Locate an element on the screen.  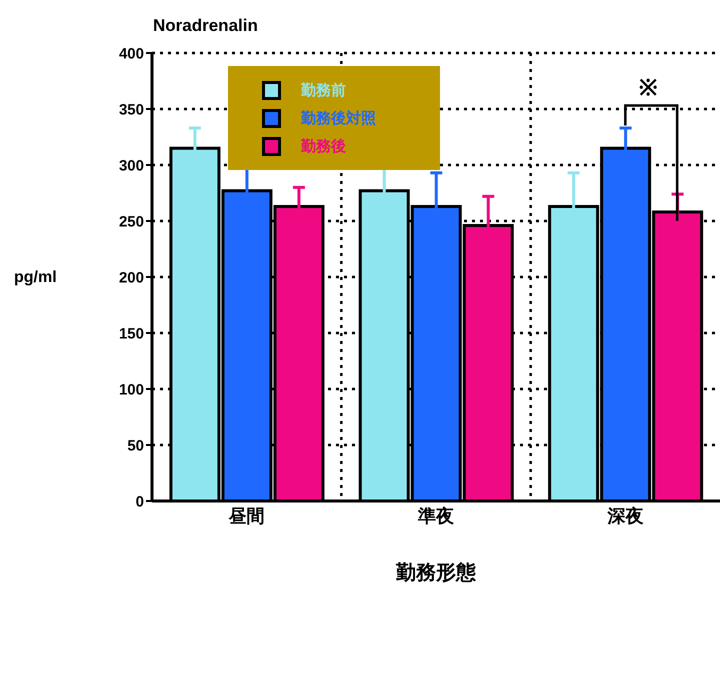
y-tick-label: 350 is located at coordinates (131, 109).